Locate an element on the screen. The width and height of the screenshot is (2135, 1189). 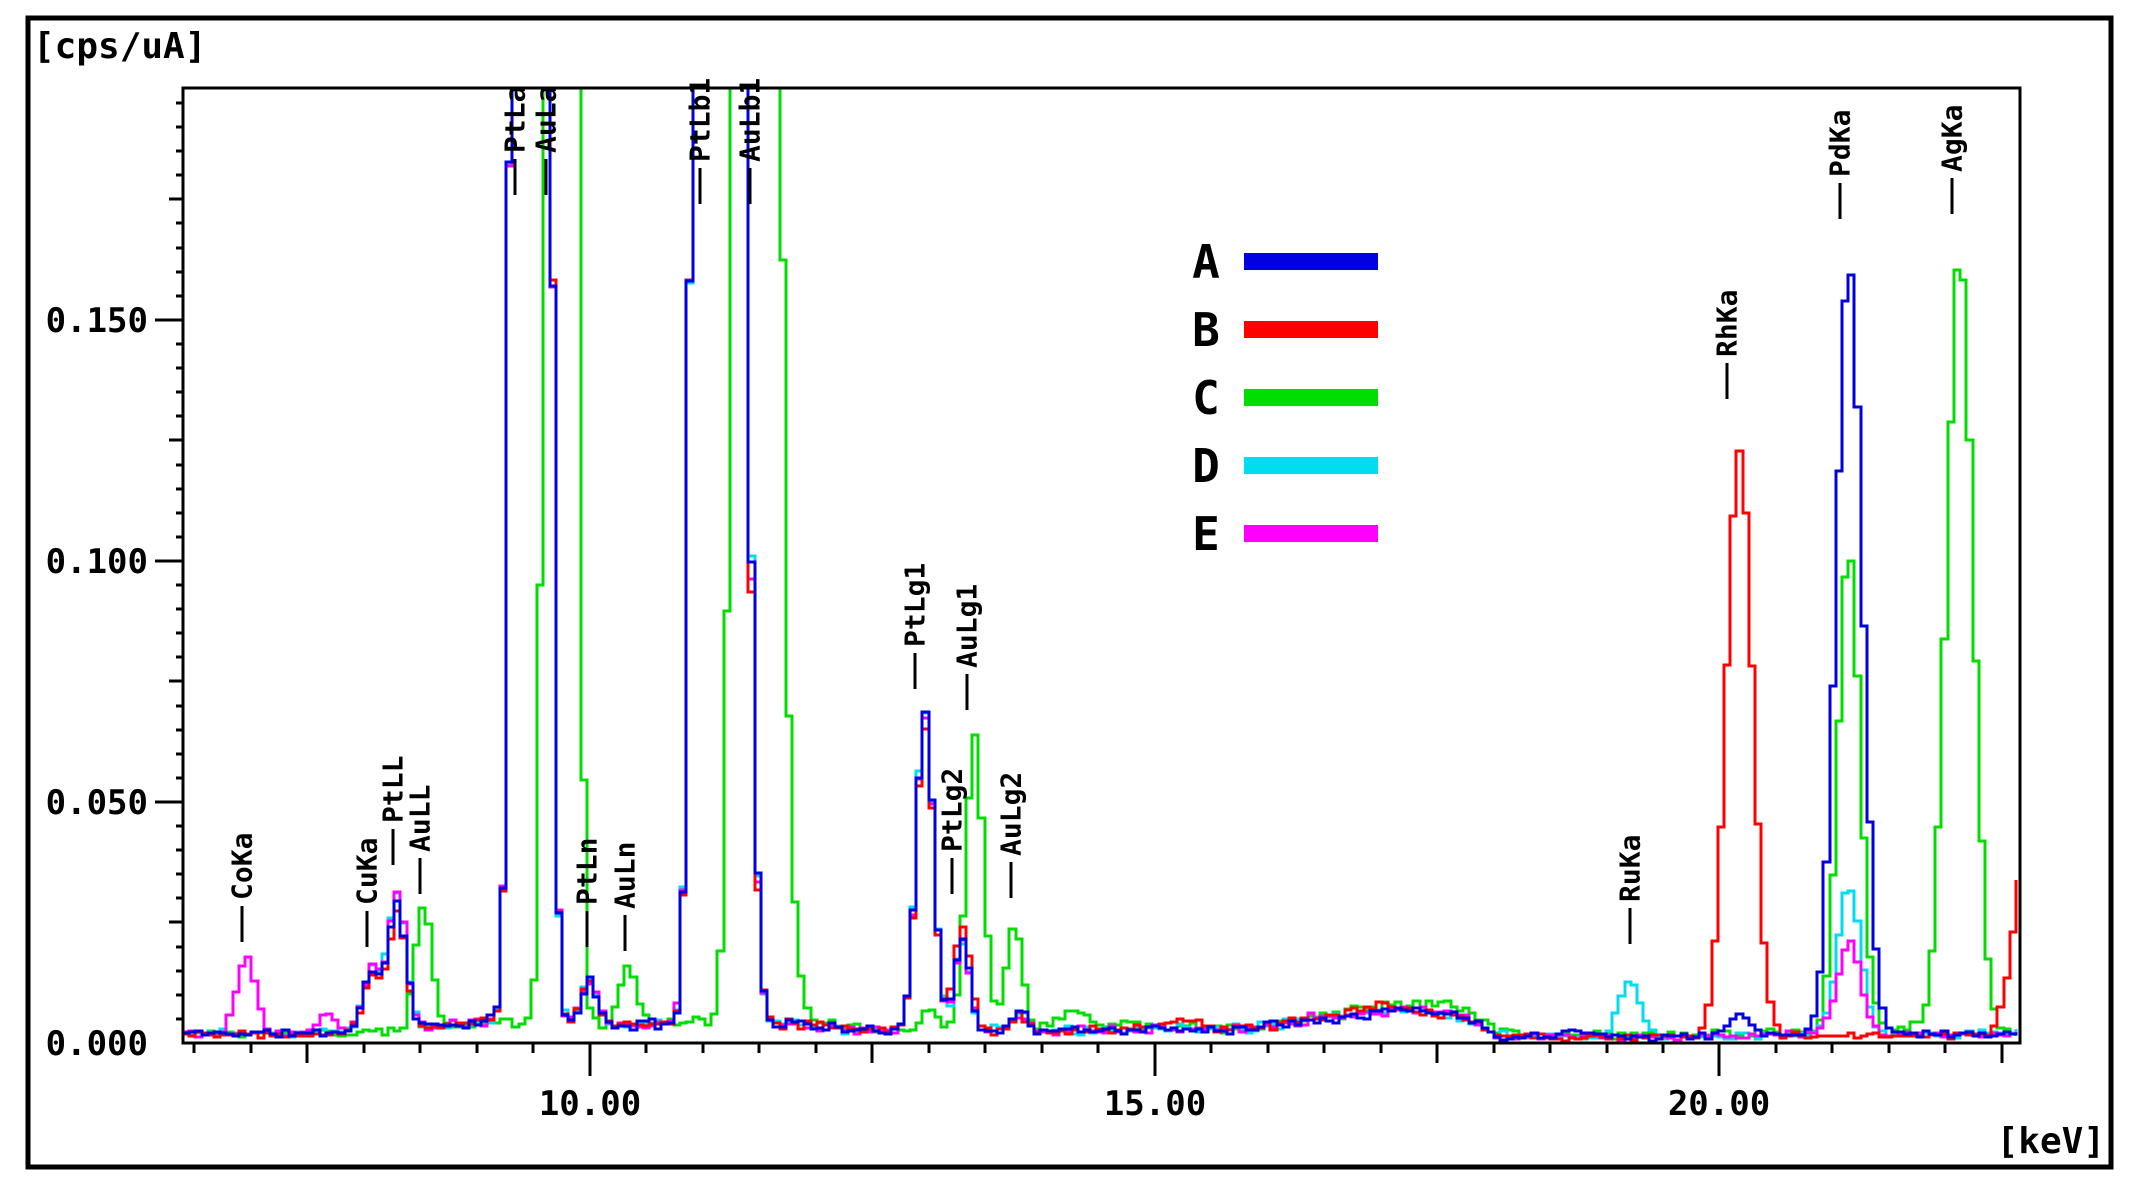
peak-label-text: RuKa is located at coordinates (1630, 868).